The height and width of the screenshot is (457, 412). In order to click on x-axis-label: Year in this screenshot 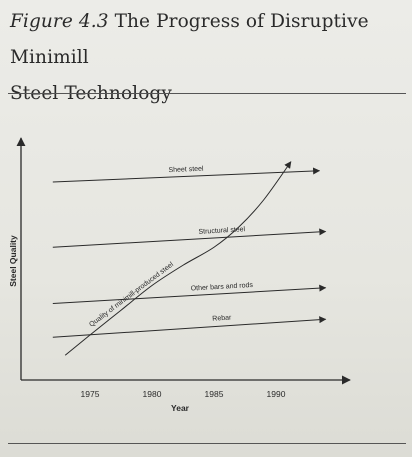, I will do `click(180, 408)`.